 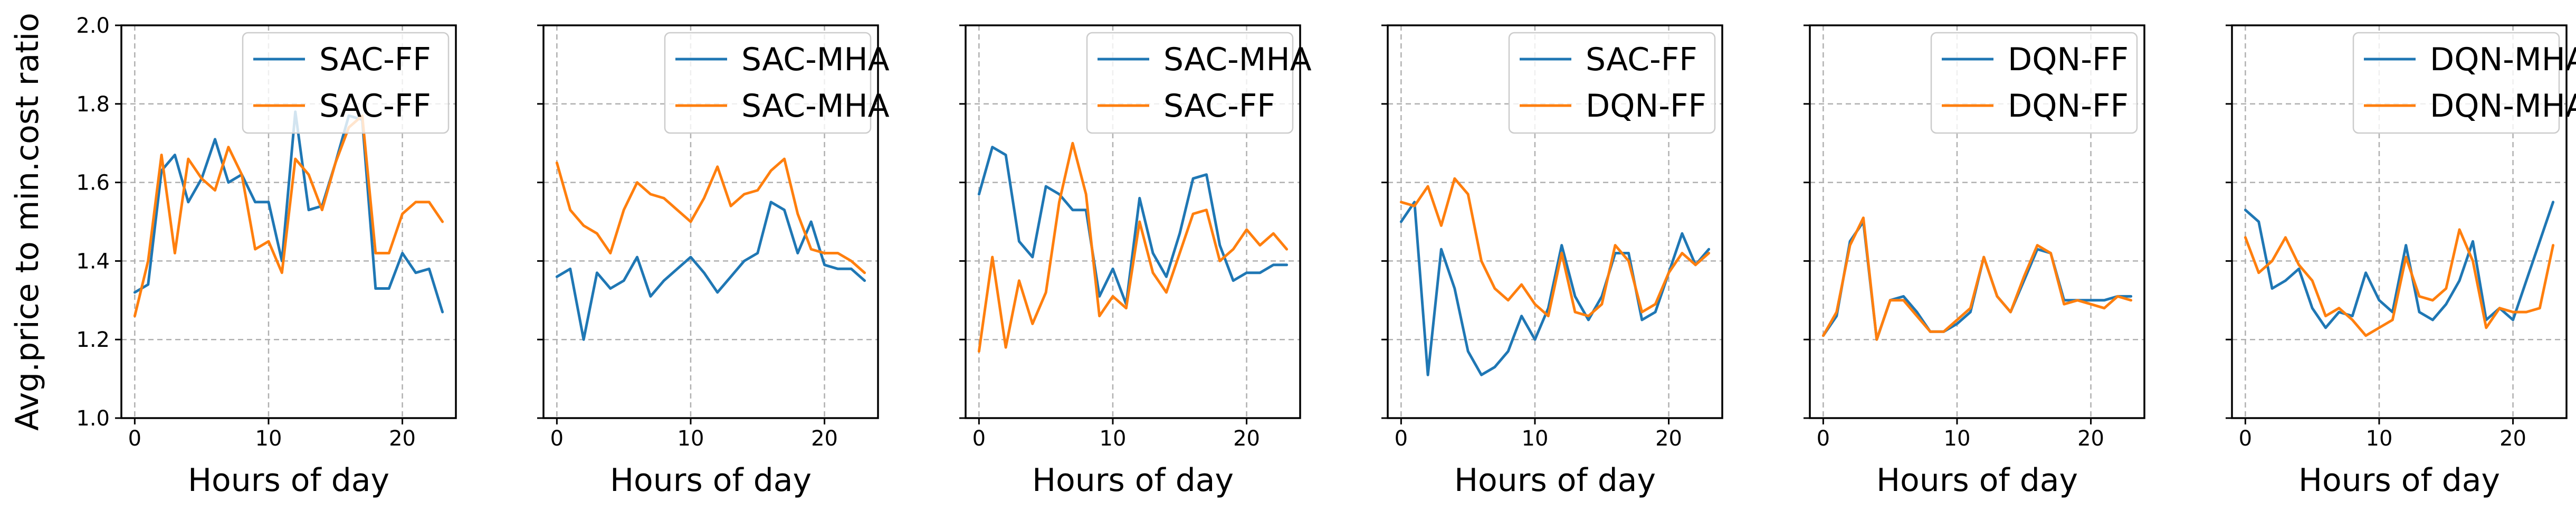 I want to click on legend-label-2: DQN-MHA, so click(x=2503, y=106).